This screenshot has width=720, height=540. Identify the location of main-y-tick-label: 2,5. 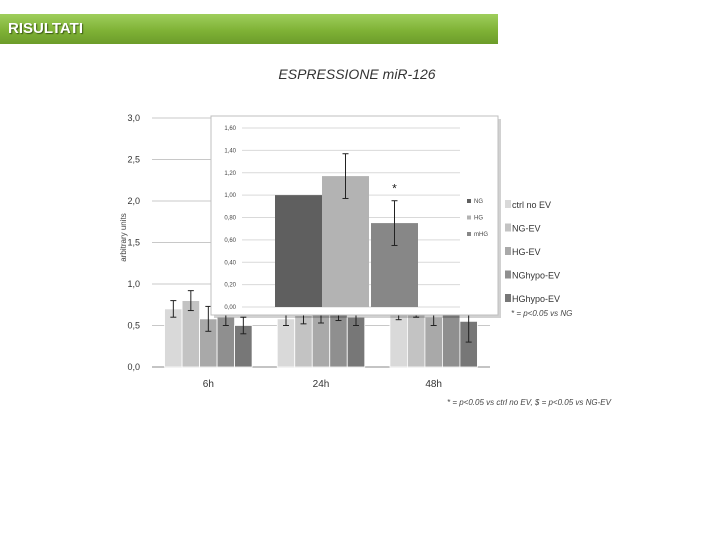
(133, 160).